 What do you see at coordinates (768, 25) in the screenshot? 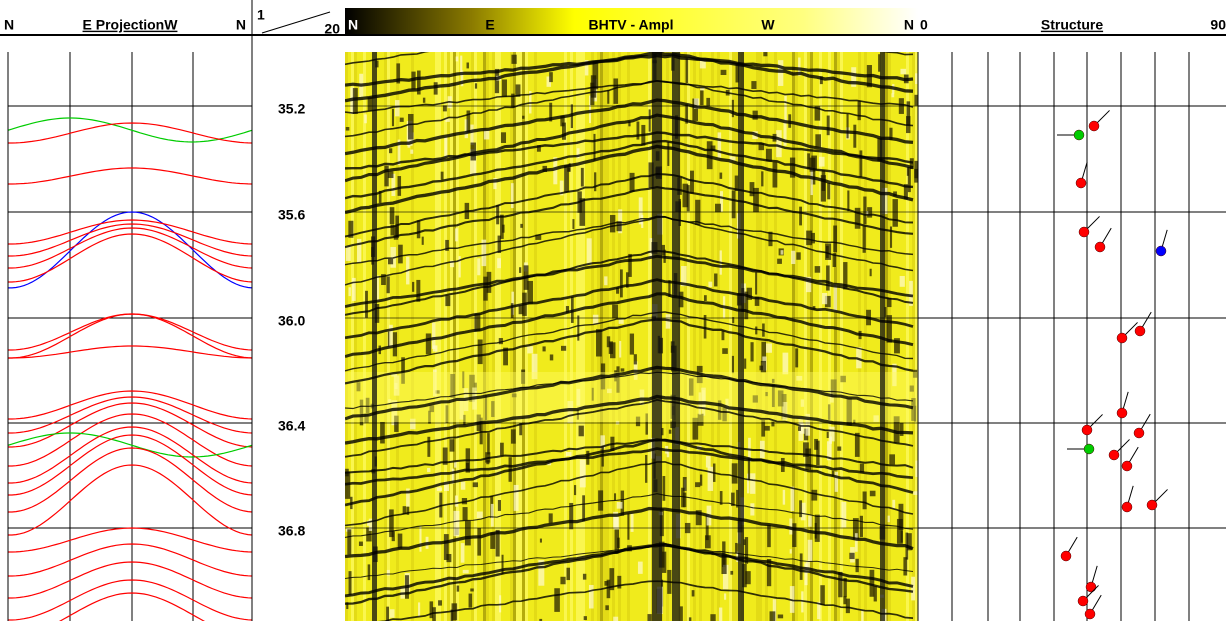
I see `header-label: W` at bounding box center [768, 25].